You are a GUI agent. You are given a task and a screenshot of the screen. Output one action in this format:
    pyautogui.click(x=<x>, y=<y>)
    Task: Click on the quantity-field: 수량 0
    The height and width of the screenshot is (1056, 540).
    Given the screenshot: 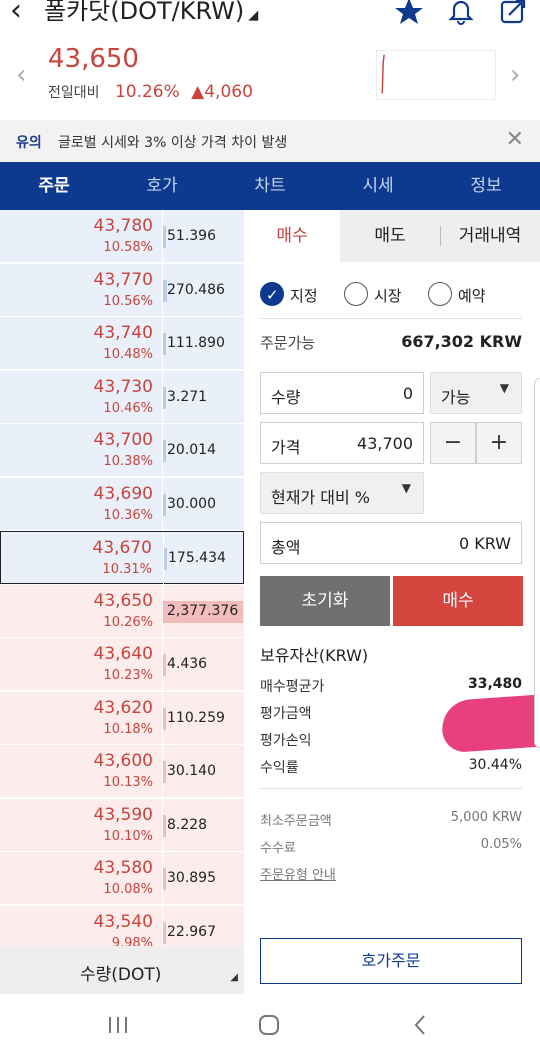 What is the action you would take?
    pyautogui.click(x=342, y=393)
    